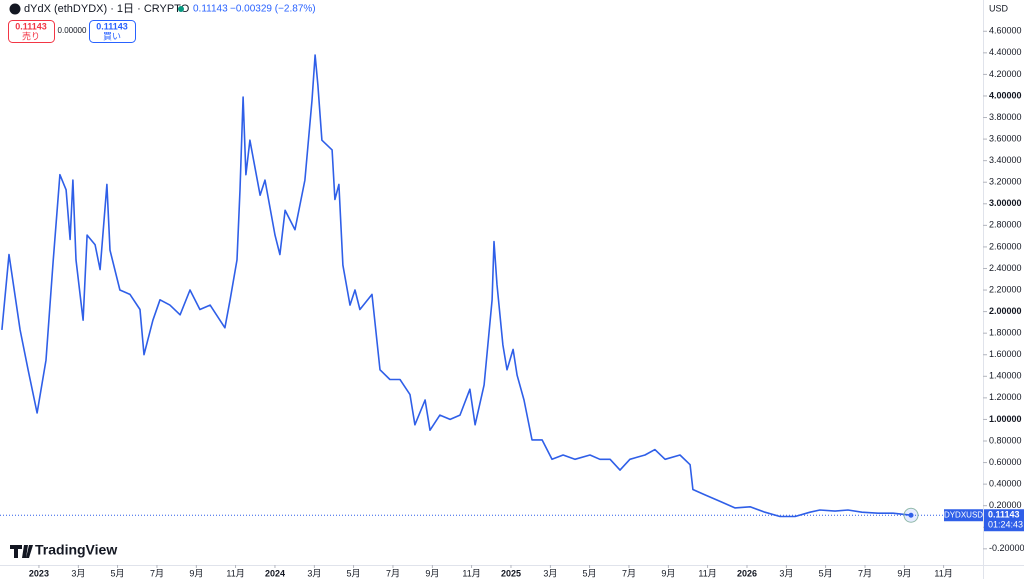  Describe the element at coordinates (1005, 203) in the screenshot. I see `y-tick-label: 3.00000` at that location.